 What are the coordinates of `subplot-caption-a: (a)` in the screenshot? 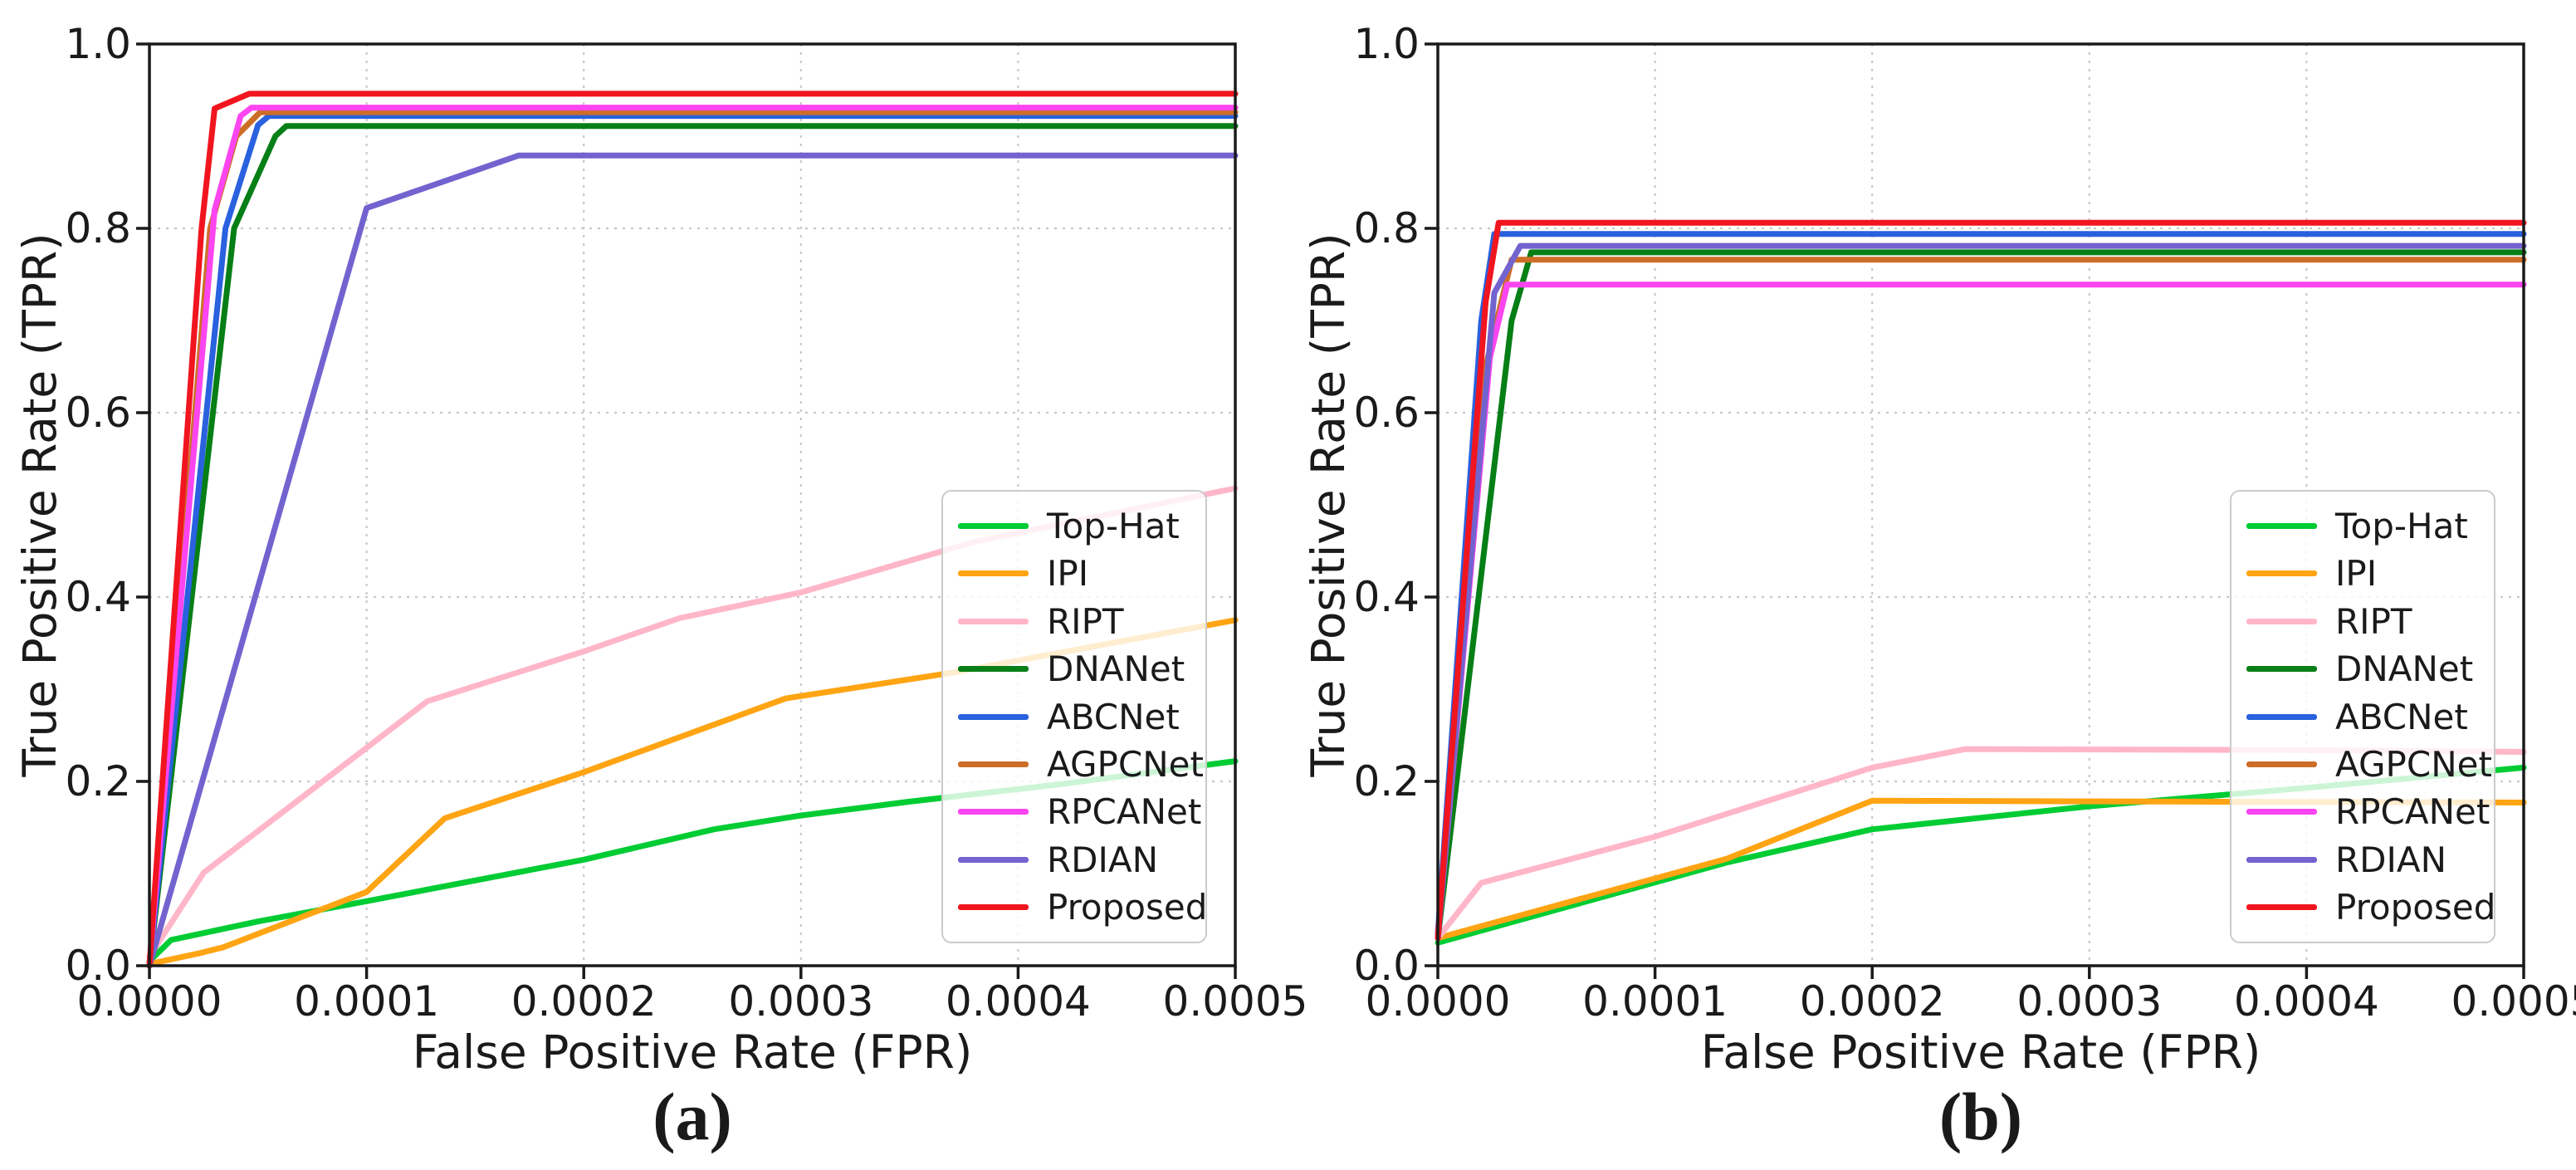 It's located at (692, 1116).